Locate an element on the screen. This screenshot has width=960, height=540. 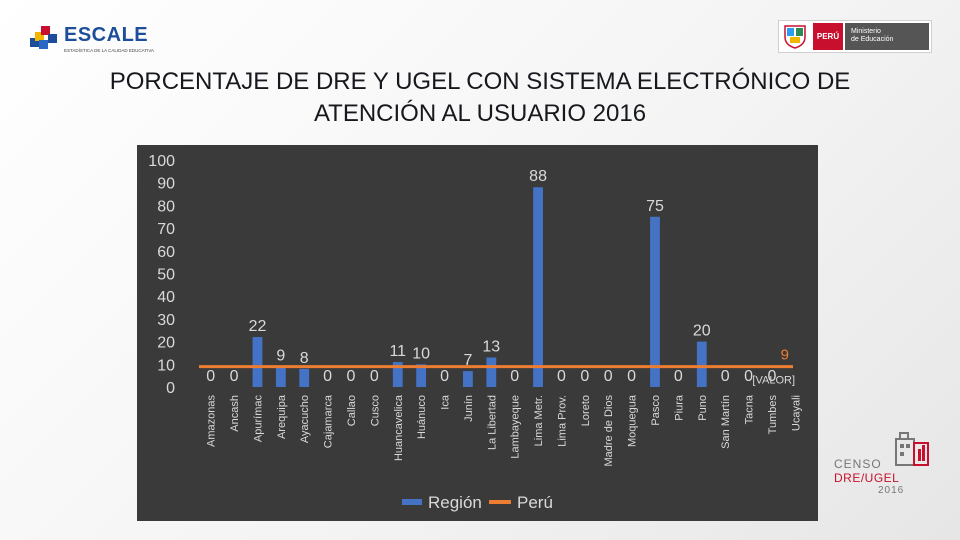
bar-value-label: 8 is located at coordinates (304, 358).